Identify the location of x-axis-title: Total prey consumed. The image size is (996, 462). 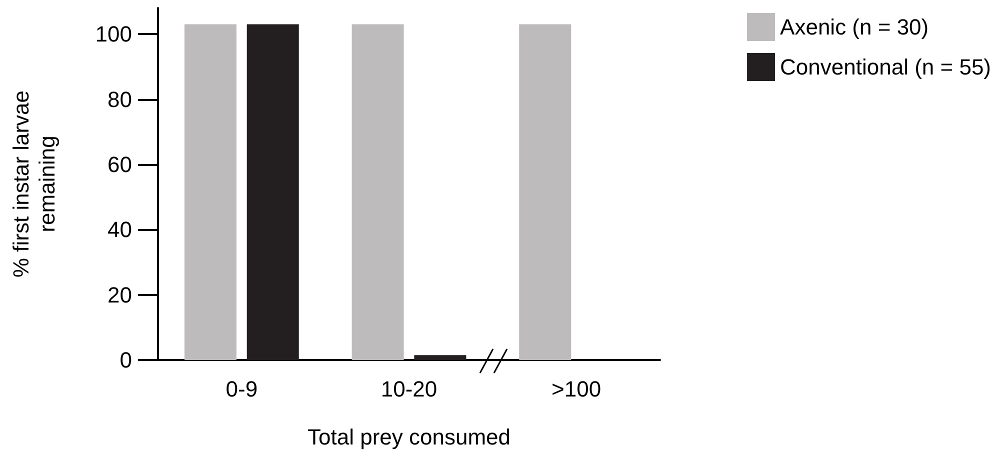
(409, 437).